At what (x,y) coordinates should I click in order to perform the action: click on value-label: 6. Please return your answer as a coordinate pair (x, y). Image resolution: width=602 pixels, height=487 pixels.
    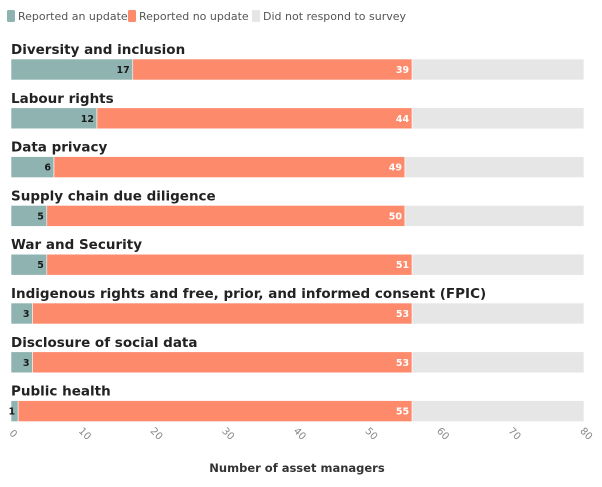
    Looking at the image, I should click on (47, 168).